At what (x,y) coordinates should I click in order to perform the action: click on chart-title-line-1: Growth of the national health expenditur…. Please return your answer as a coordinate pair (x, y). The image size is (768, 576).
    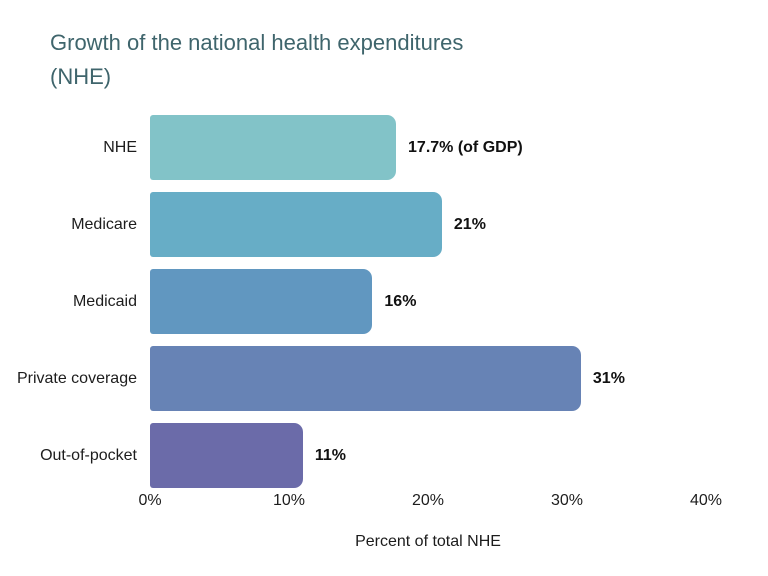
    Looking at the image, I should click on (257, 42).